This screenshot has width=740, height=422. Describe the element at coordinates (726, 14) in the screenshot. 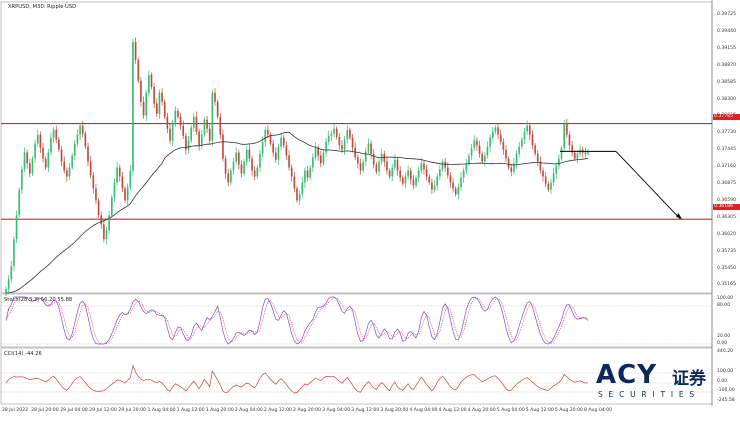

I see `price-tick-label: 0.39725` at that location.